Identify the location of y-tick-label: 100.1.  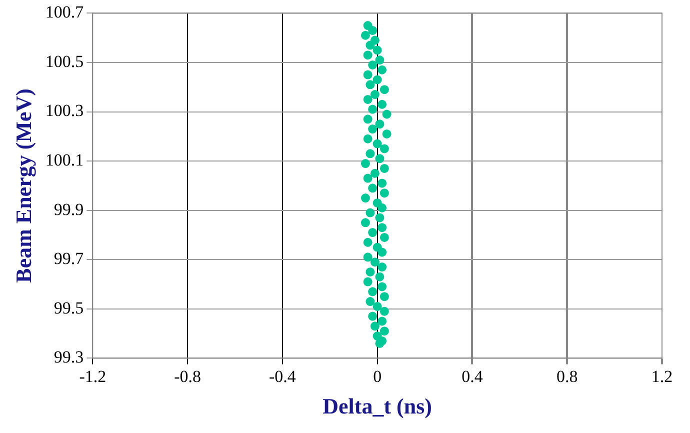
(64, 160).